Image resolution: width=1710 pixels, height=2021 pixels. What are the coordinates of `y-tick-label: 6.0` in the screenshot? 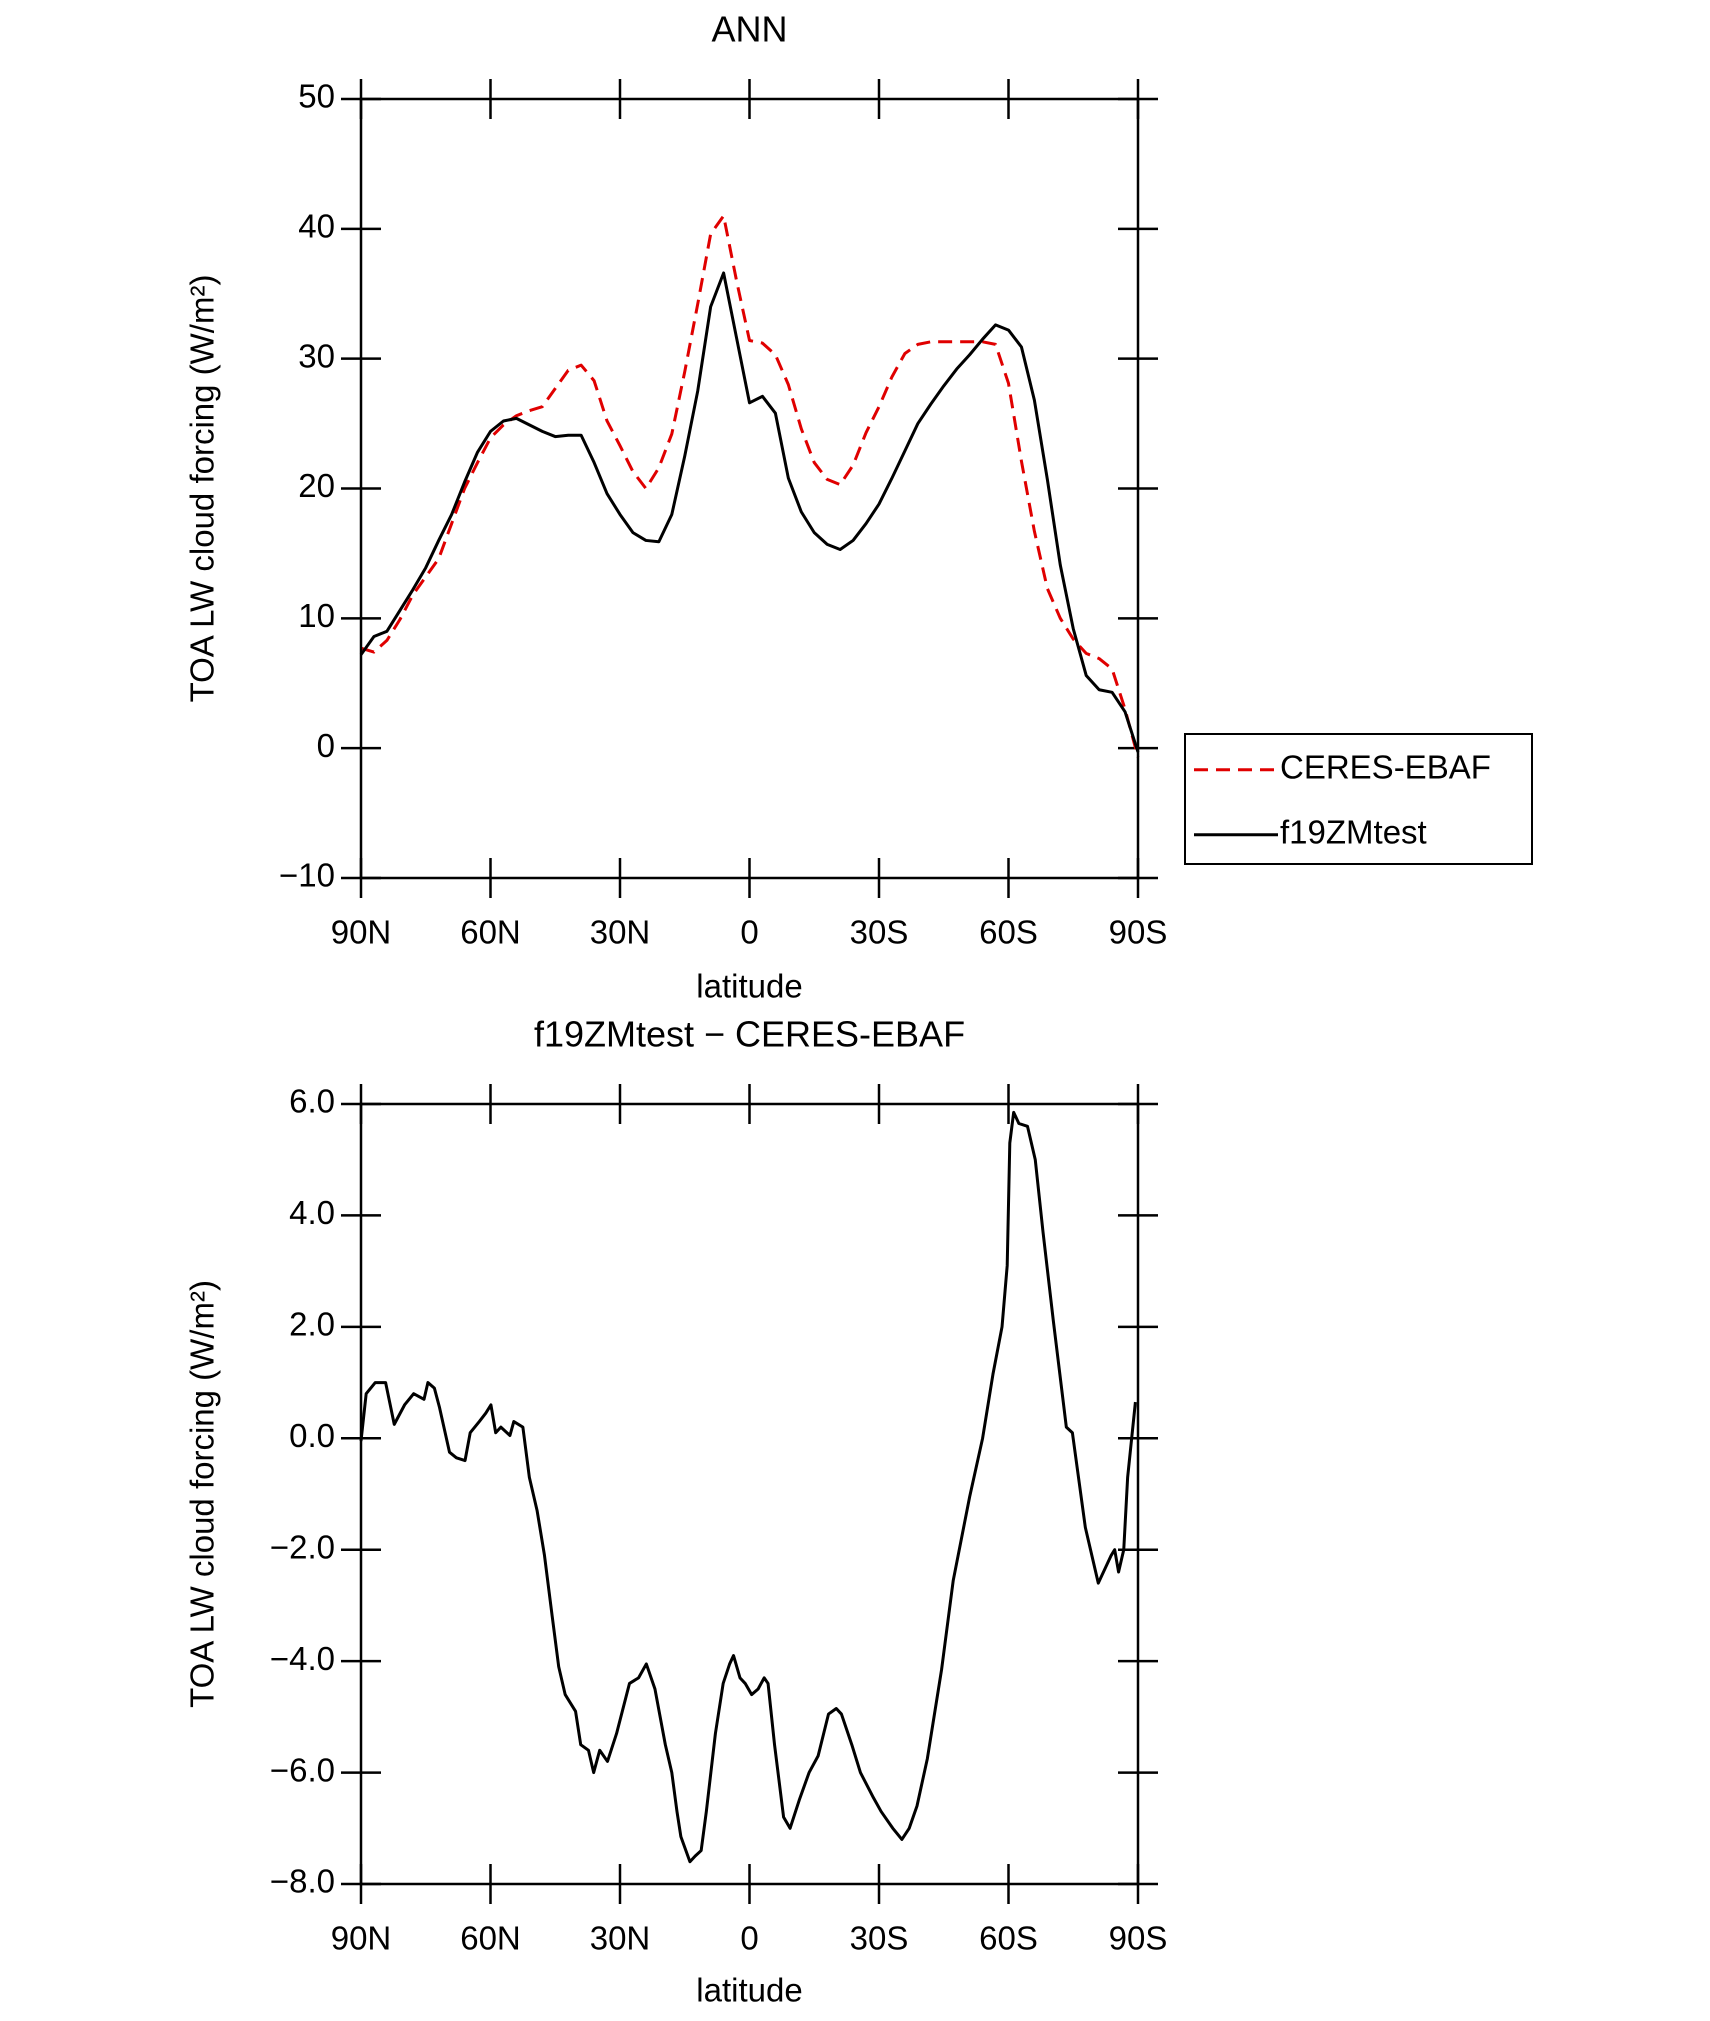 It's located at (312, 1101).